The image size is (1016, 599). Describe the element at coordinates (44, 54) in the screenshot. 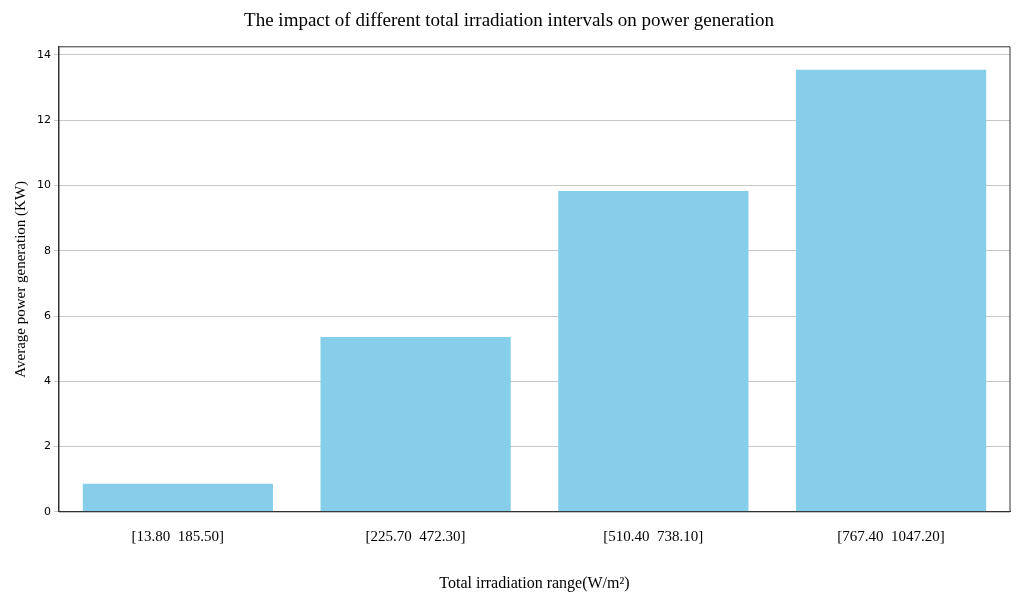

I see `y-tick-label: 14` at that location.